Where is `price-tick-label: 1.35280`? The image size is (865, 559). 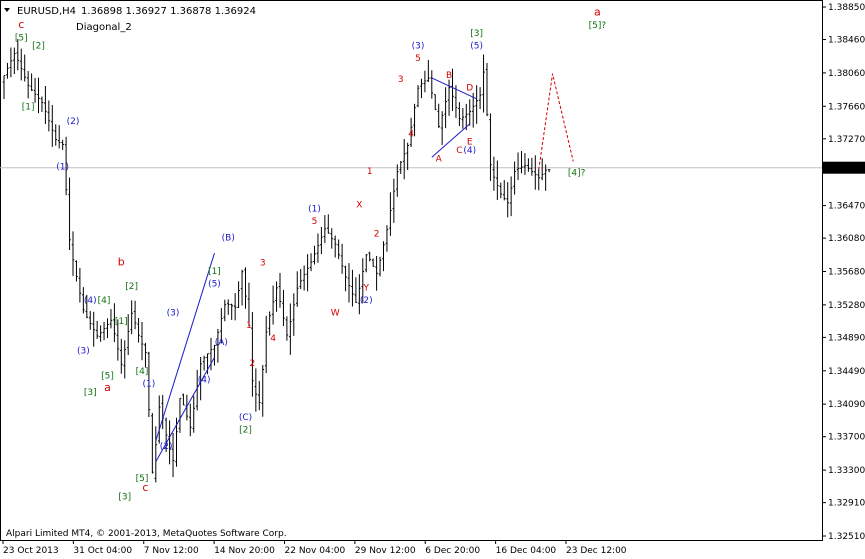
price-tick-label: 1.35280 is located at coordinates (846, 306).